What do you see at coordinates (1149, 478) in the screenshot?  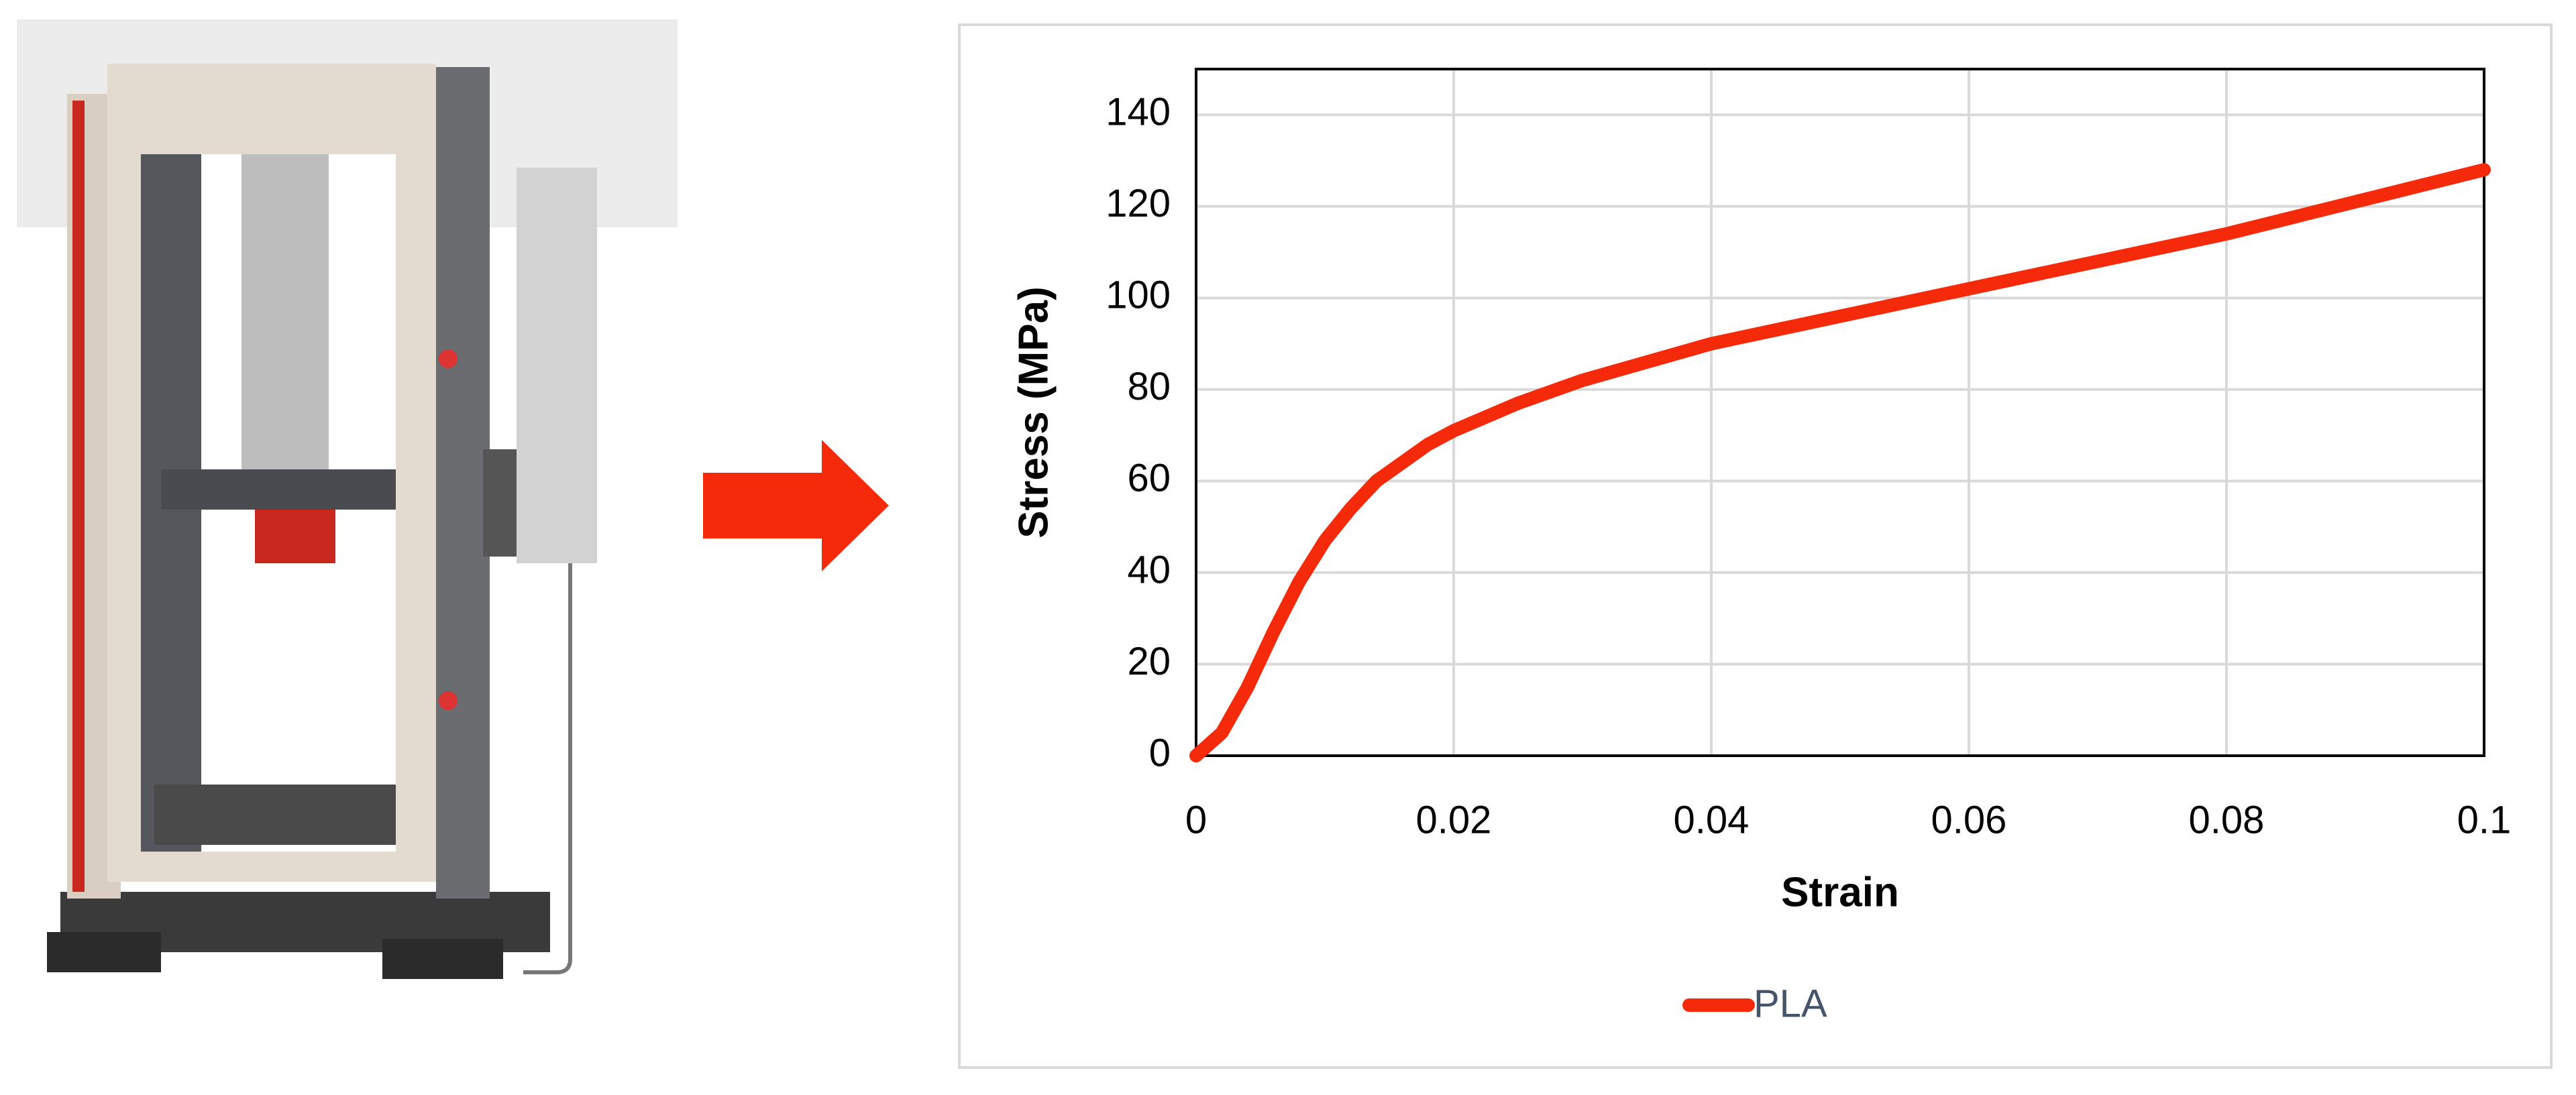 I see `y-tick-label: 60` at bounding box center [1149, 478].